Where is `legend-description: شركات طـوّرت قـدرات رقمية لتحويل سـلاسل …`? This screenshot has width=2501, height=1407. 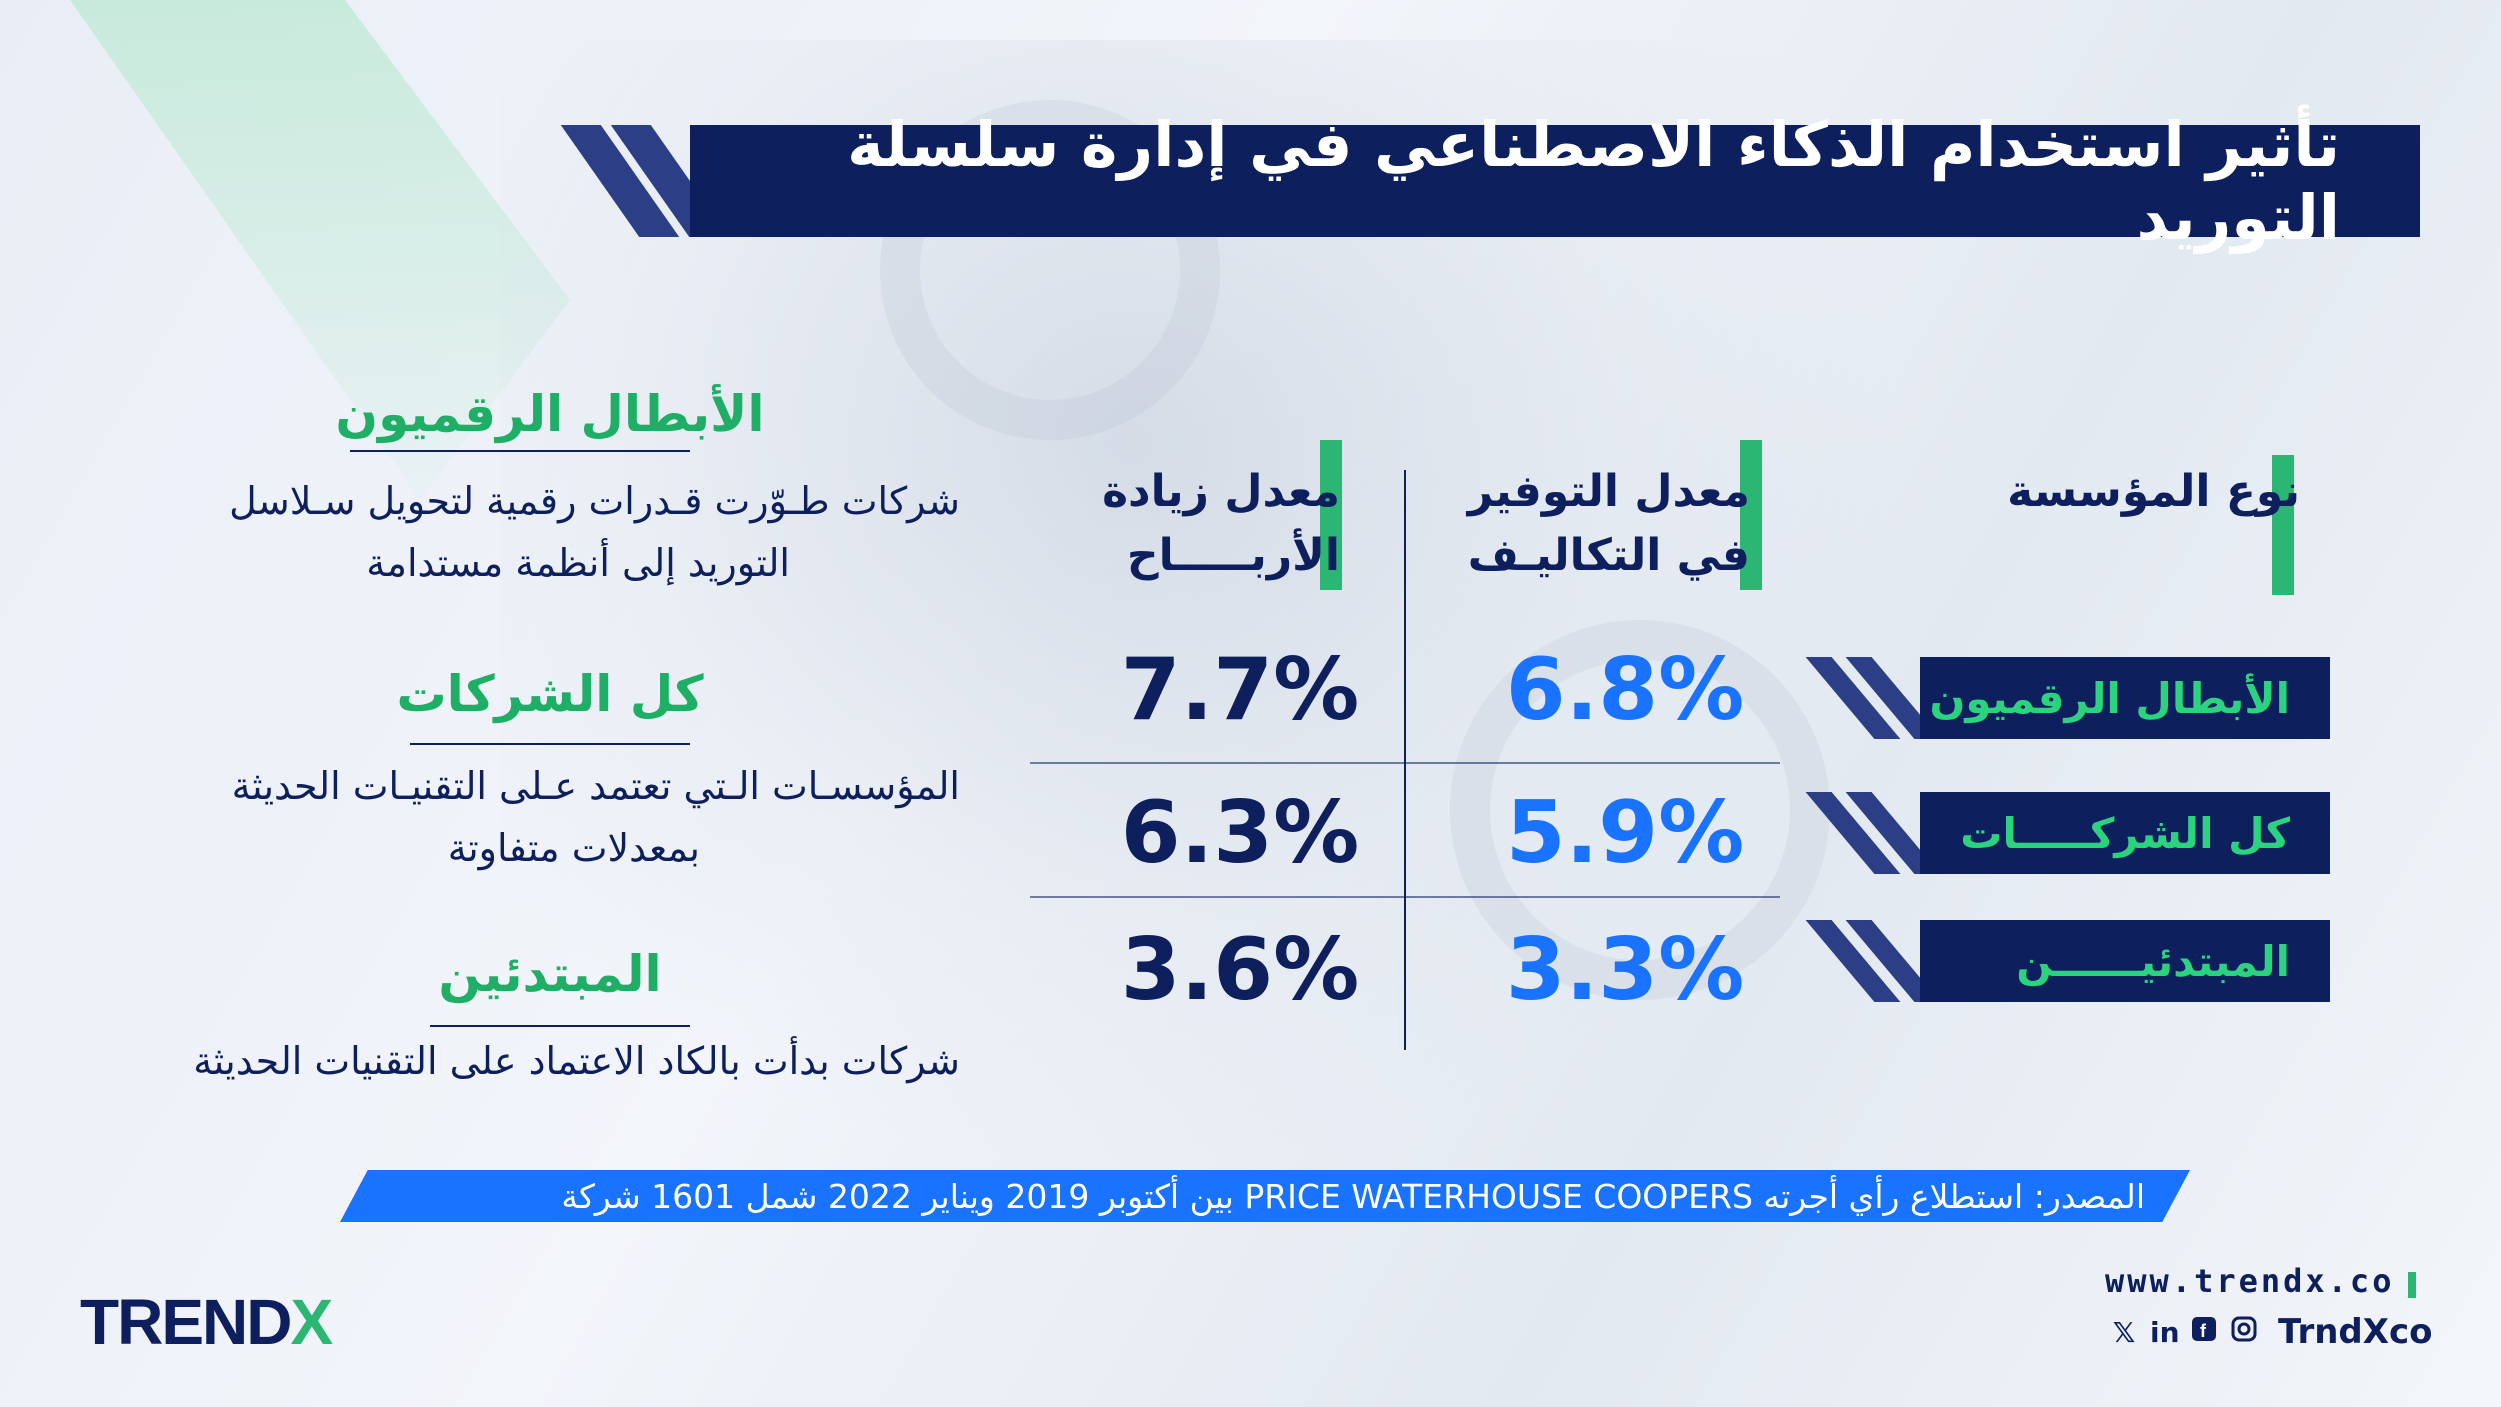
legend-description: شركات طـوّرت قـدرات رقمية لتحويل سـلاسل … is located at coordinates (594, 532).